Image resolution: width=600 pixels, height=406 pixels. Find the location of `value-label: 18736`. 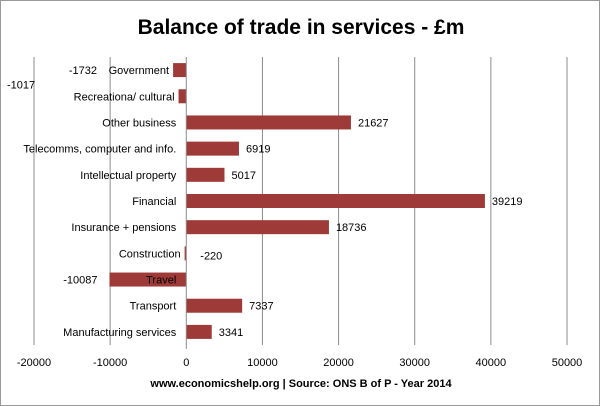

value-label: 18736 is located at coordinates (351, 228).